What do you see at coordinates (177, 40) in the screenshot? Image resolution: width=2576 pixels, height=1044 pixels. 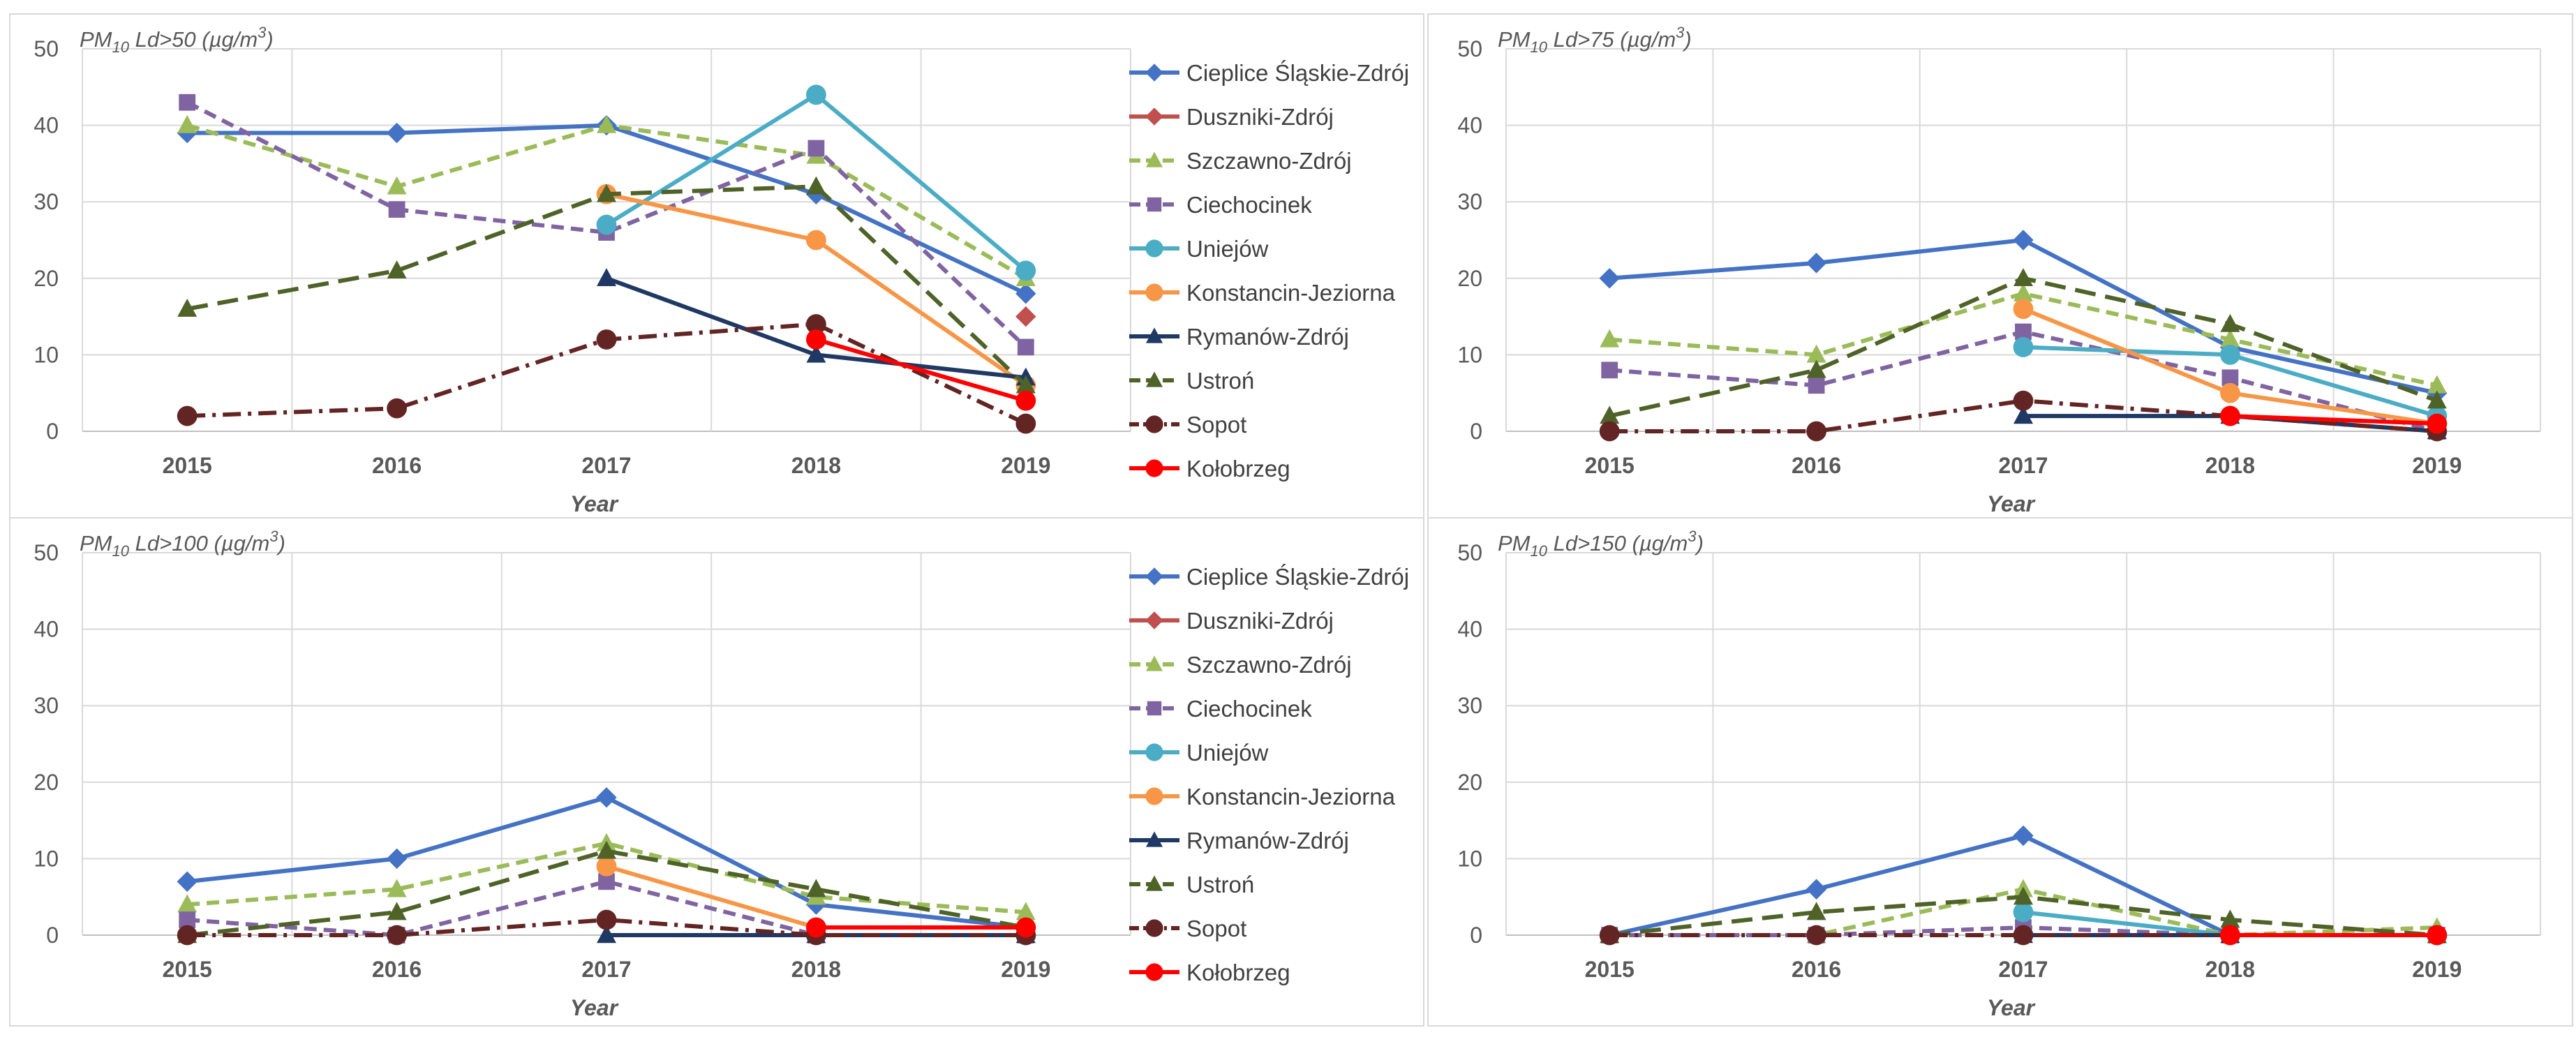 I see `chart-title: PM10 Ld>50 (µg/m3)` at bounding box center [177, 40].